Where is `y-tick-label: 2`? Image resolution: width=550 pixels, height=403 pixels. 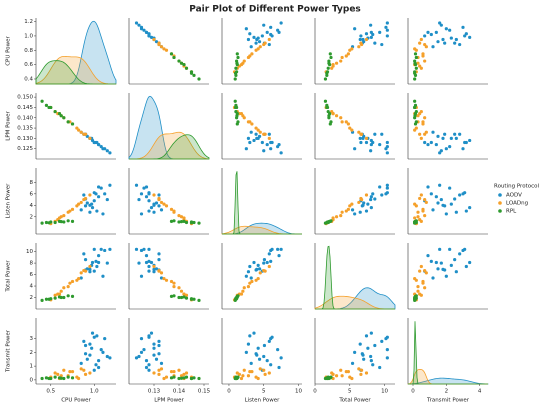
y-tick-label: 2 is located at coordinates (32, 298).